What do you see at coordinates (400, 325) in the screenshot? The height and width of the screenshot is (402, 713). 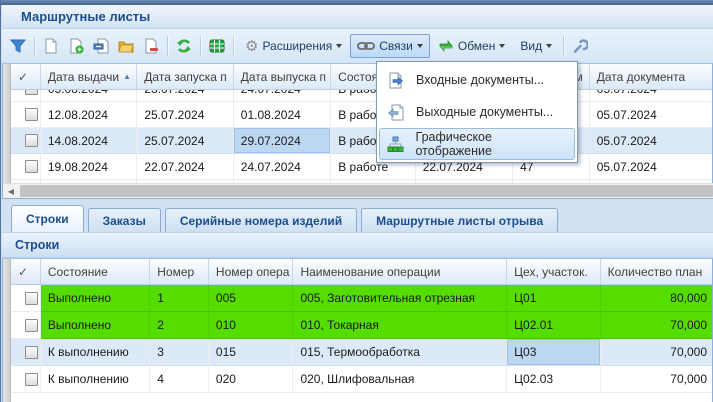 I see `cell: 010, Токарная` at bounding box center [400, 325].